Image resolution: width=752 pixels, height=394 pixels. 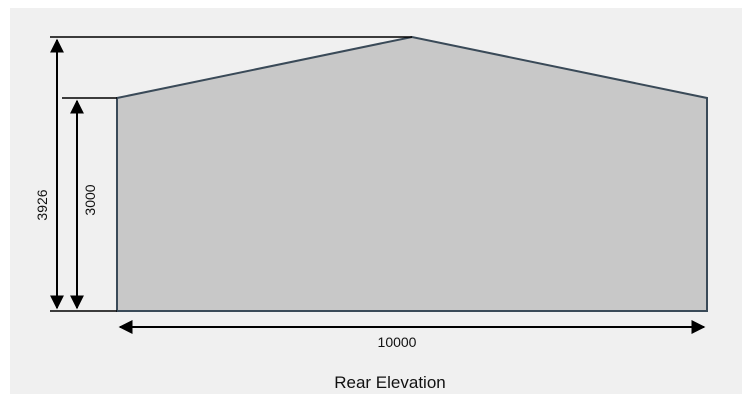 What do you see at coordinates (90, 199) in the screenshot?
I see `eave-height-label: 3000` at bounding box center [90, 199].